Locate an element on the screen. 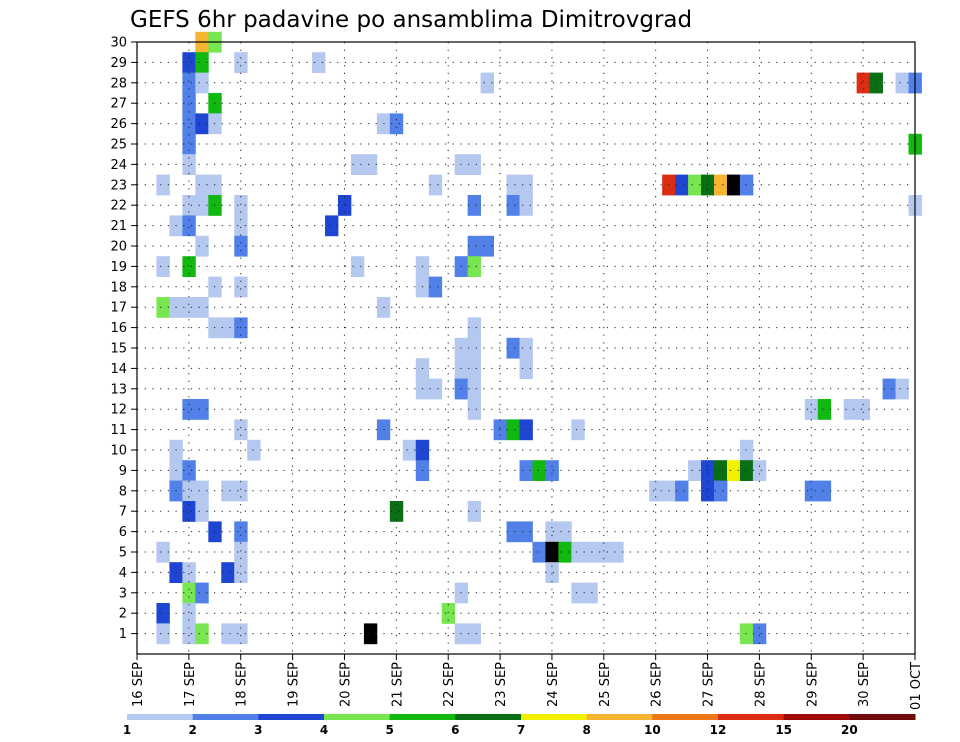 The height and width of the screenshot is (742, 960). y-tick-label: 13 is located at coordinates (118, 389).